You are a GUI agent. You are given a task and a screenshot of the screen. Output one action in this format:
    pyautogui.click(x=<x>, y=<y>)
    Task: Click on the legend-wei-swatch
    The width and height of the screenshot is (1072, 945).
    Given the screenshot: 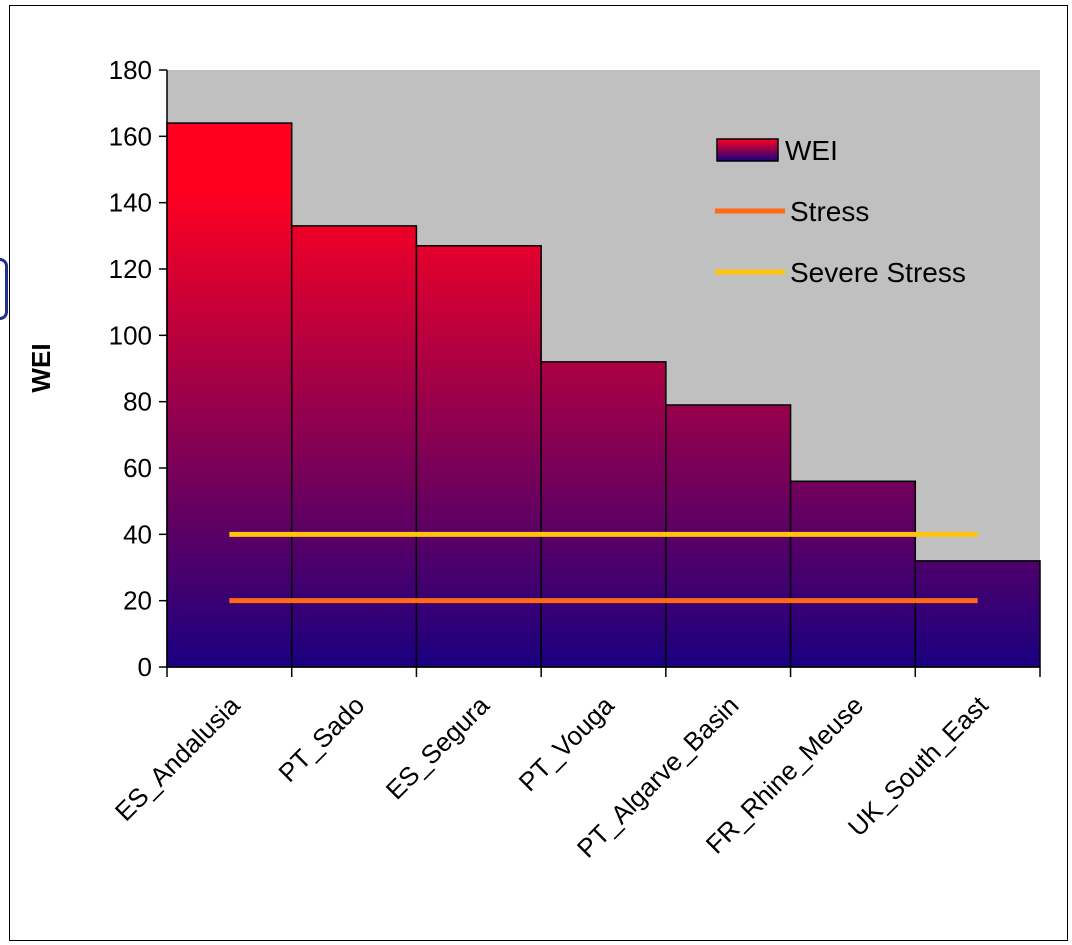 What is the action you would take?
    pyautogui.click(x=747, y=150)
    